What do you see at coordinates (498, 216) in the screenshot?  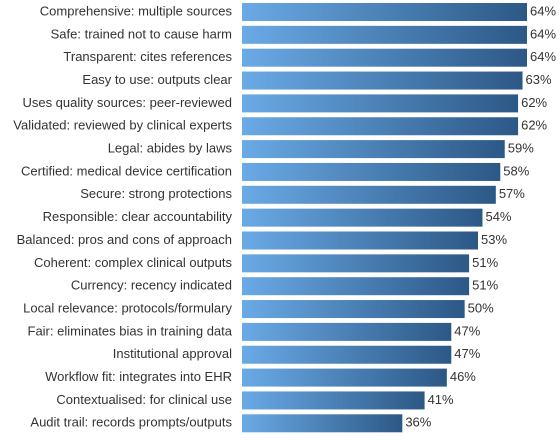 I see `value-label: 54%` at bounding box center [498, 216].